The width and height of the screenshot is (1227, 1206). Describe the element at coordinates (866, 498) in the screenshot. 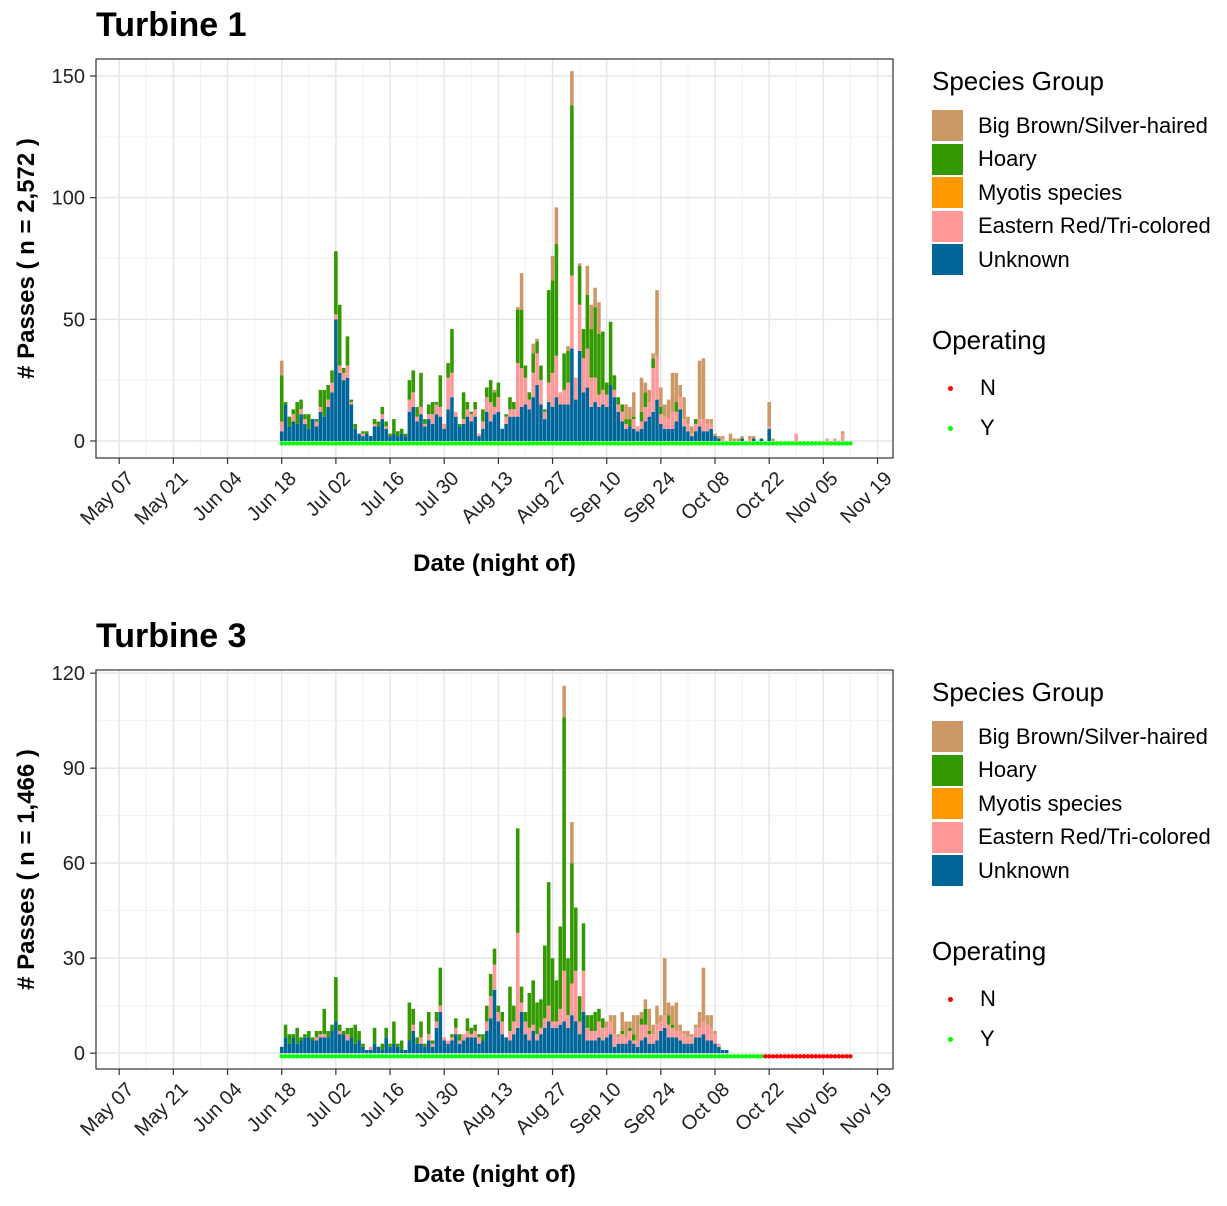

I see `x-tick-label: Nov 19` at that location.